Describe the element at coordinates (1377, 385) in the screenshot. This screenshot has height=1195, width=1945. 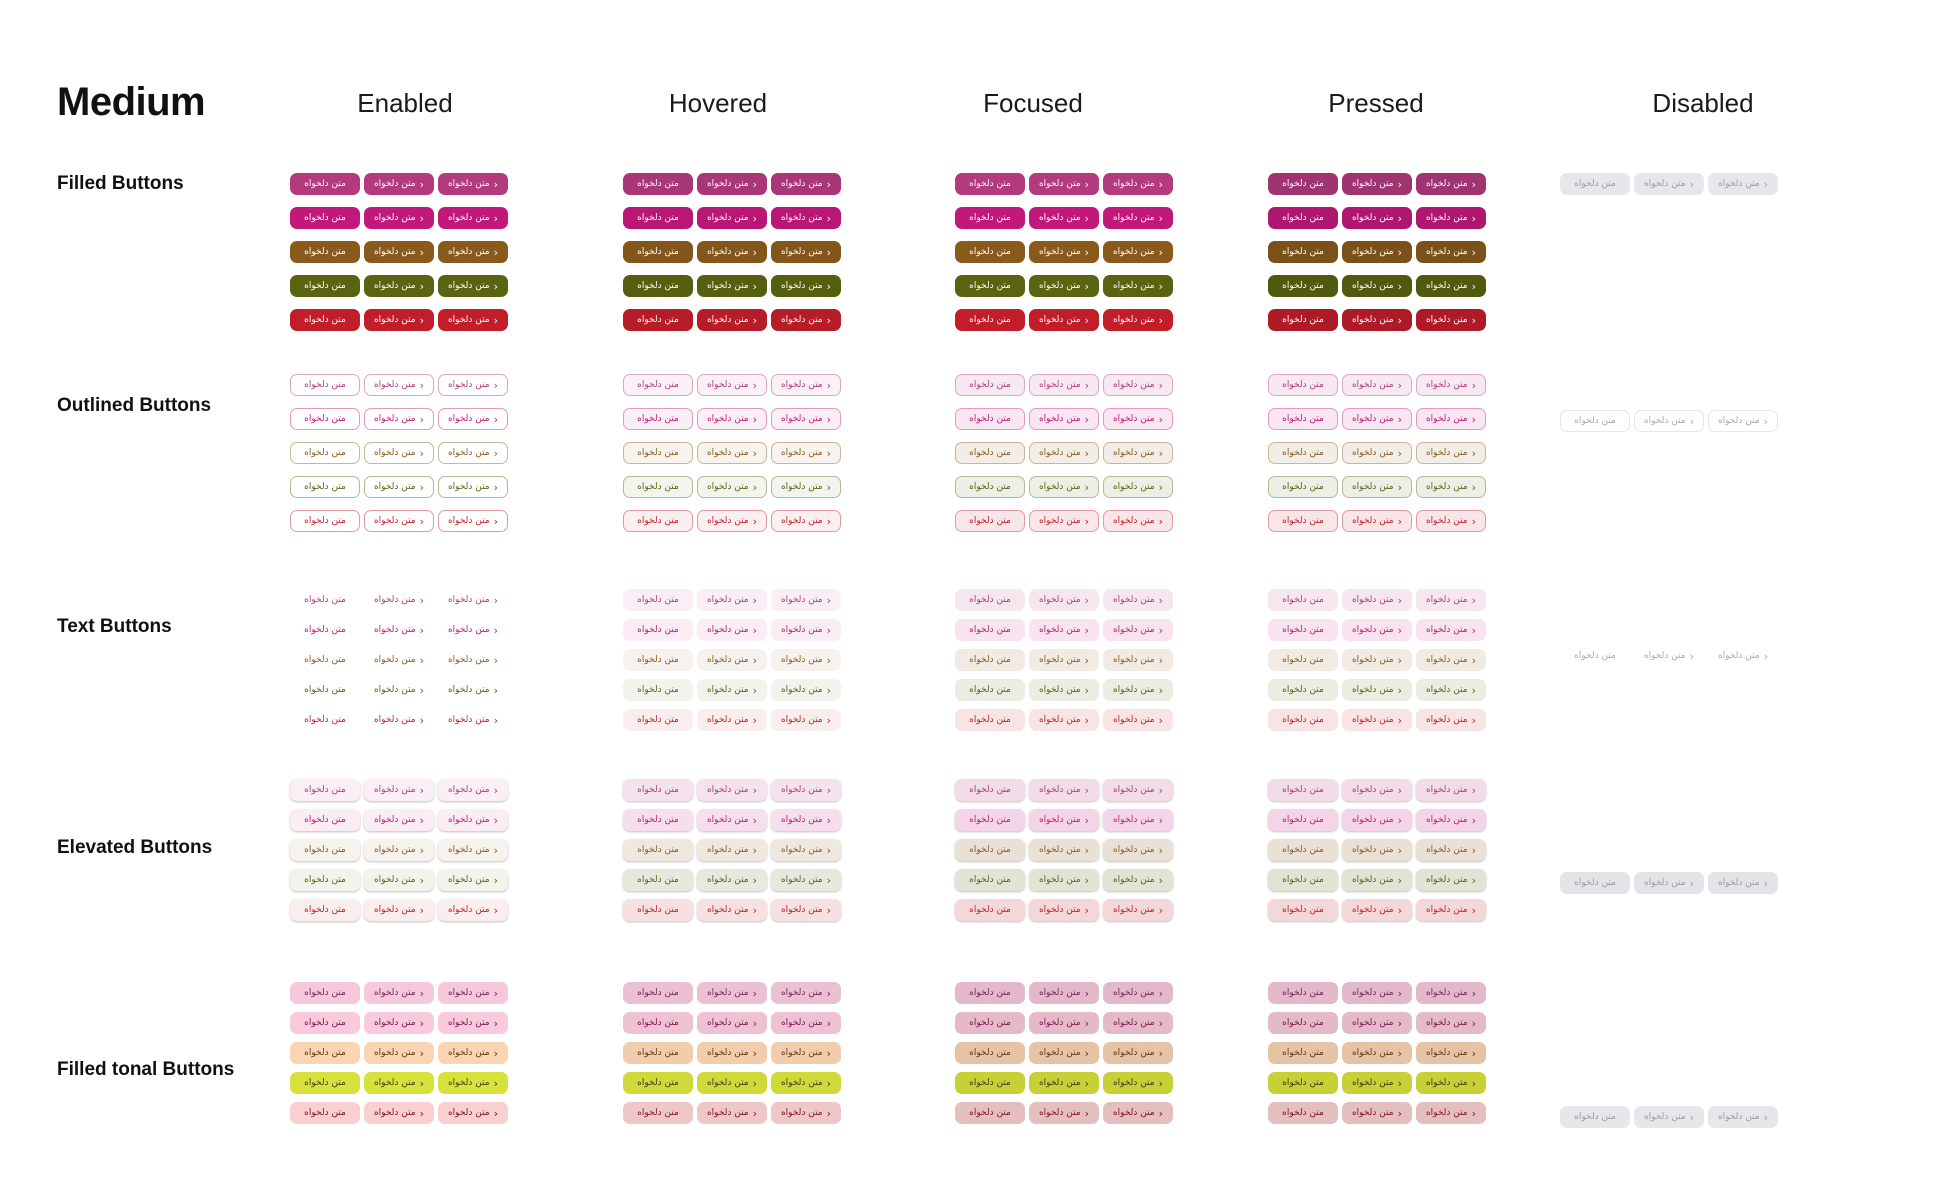
I see `outlined-pressed-button-1-b: › متن دلخواه` at that location.